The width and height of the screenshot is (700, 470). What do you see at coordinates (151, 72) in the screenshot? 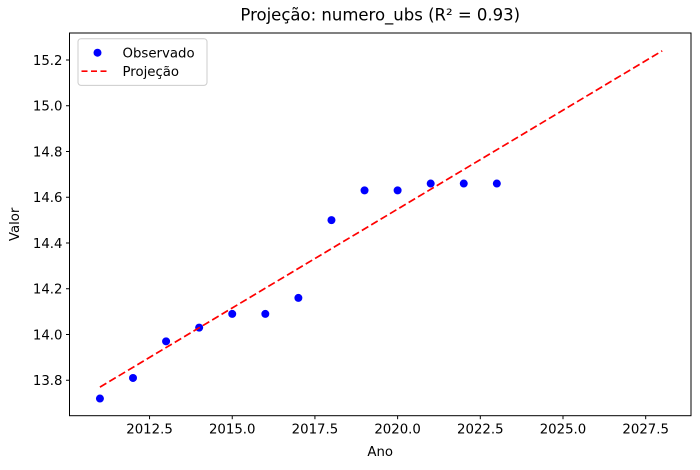
I see `legend-label: Projeção` at bounding box center [151, 72].